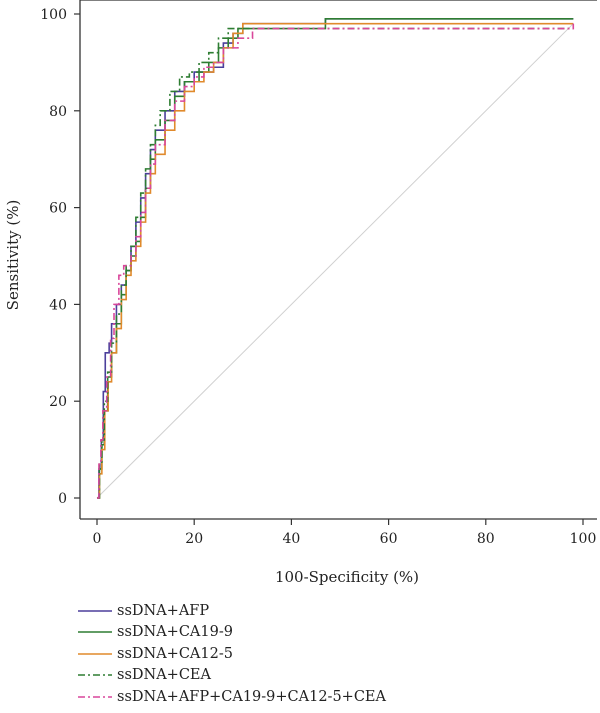  What do you see at coordinates (583, 539) in the screenshot?
I see `x-tick-label: 100` at bounding box center [583, 539].